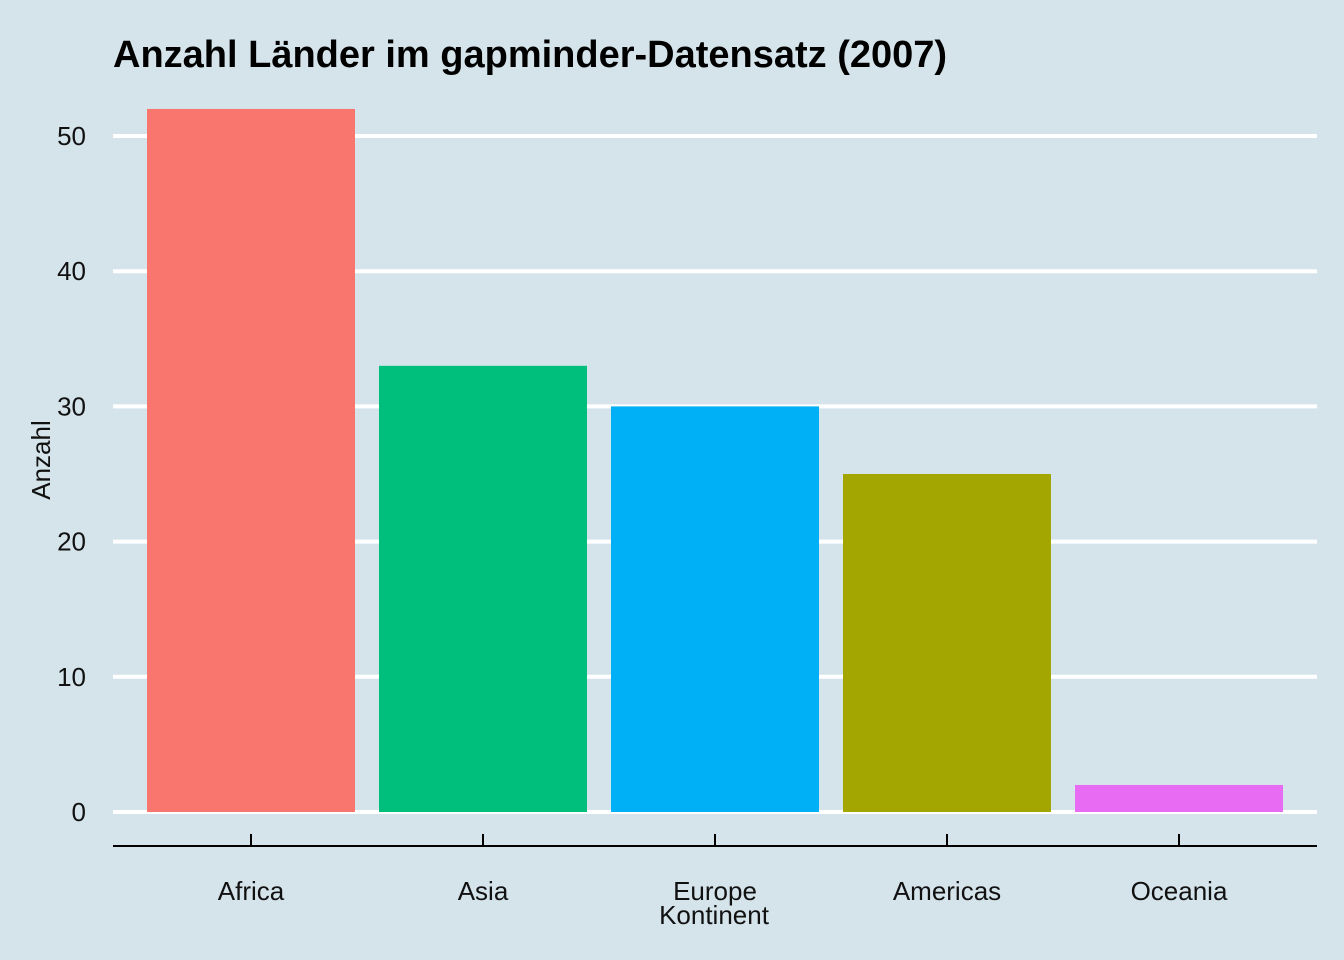 This screenshot has height=960, width=1344. What do you see at coordinates (483, 588) in the screenshot?
I see `bar-asia` at bounding box center [483, 588].